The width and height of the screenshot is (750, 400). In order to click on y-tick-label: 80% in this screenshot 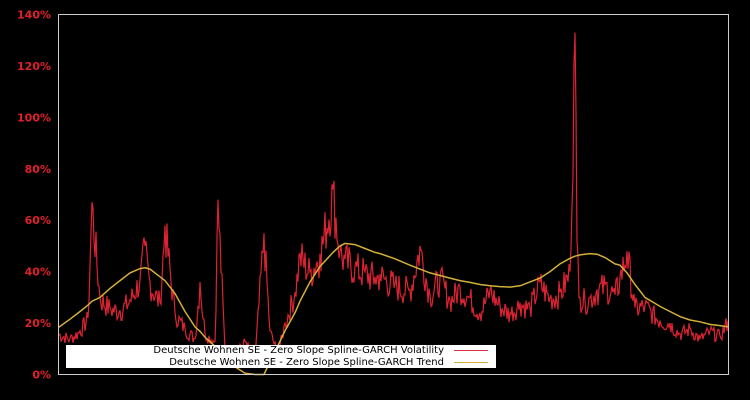, I will do `click(38, 169)`.